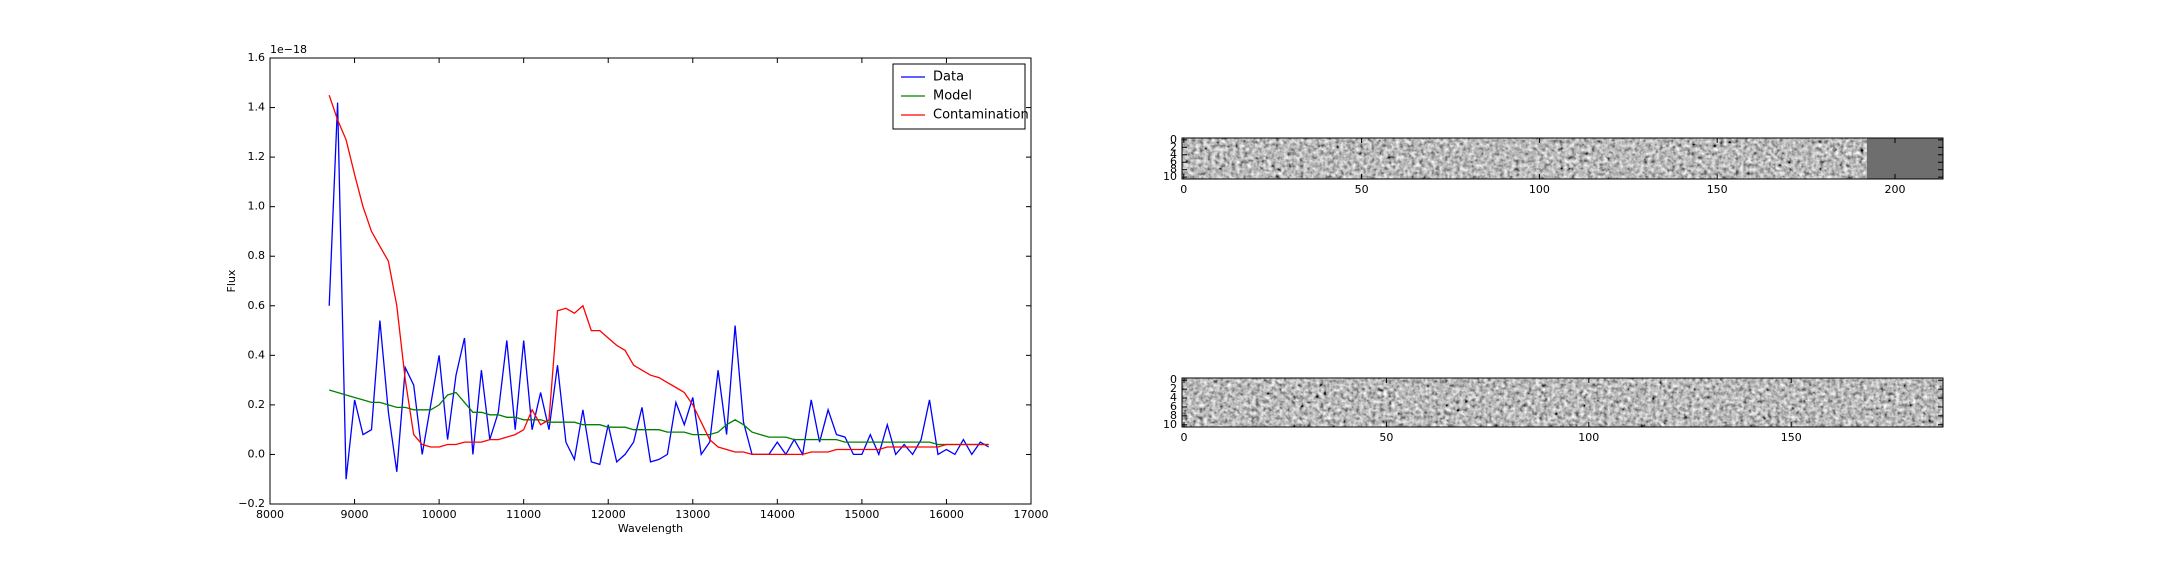 This screenshot has height=576, width=2160. I want to click on y-tick-label: 1.0, so click(257, 206).